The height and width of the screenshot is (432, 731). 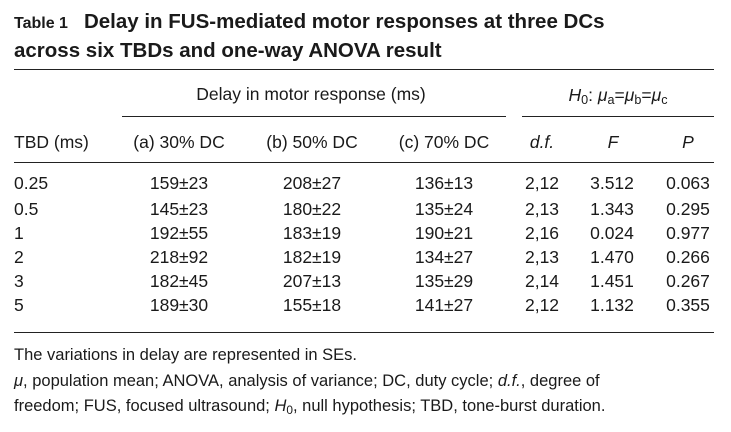 What do you see at coordinates (364, 69) in the screenshot?
I see `top-rule` at bounding box center [364, 69].